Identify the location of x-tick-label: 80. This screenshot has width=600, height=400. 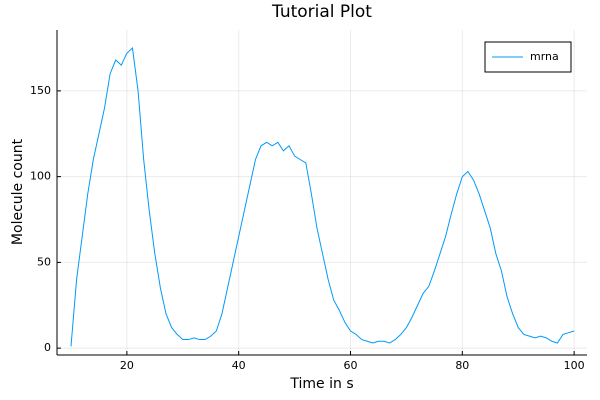
(462, 365).